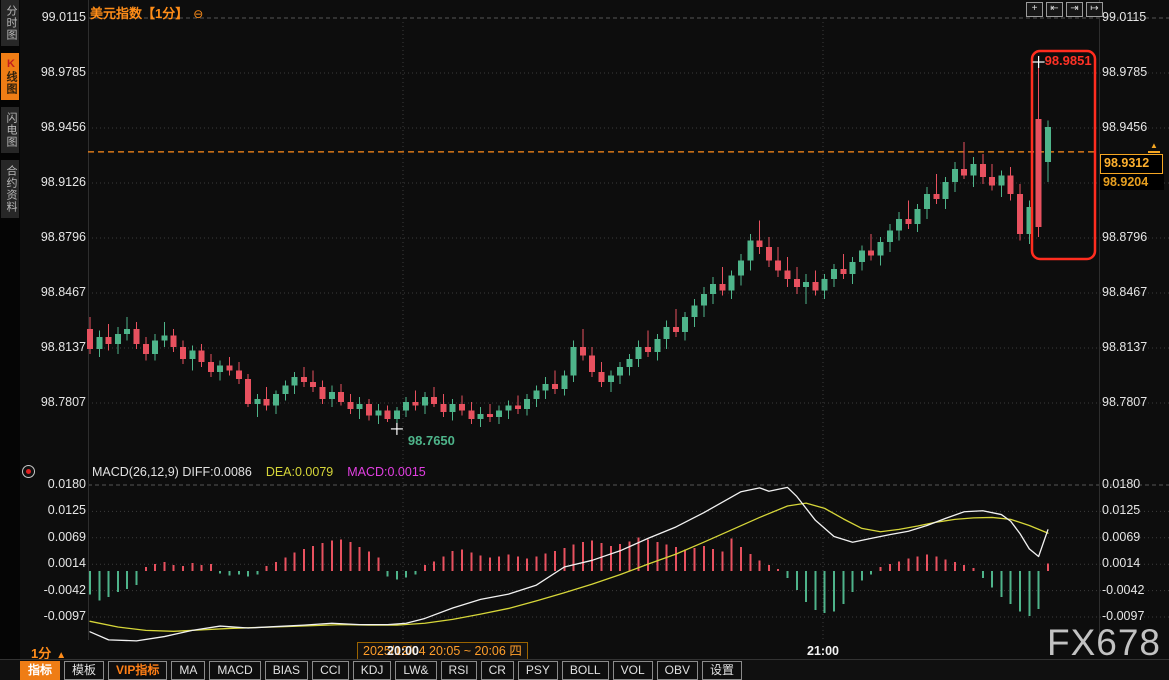 This screenshot has width=1169, height=680. Describe the element at coordinates (84, 670) in the screenshot. I see `toolbar-button-1: 模板` at that location.